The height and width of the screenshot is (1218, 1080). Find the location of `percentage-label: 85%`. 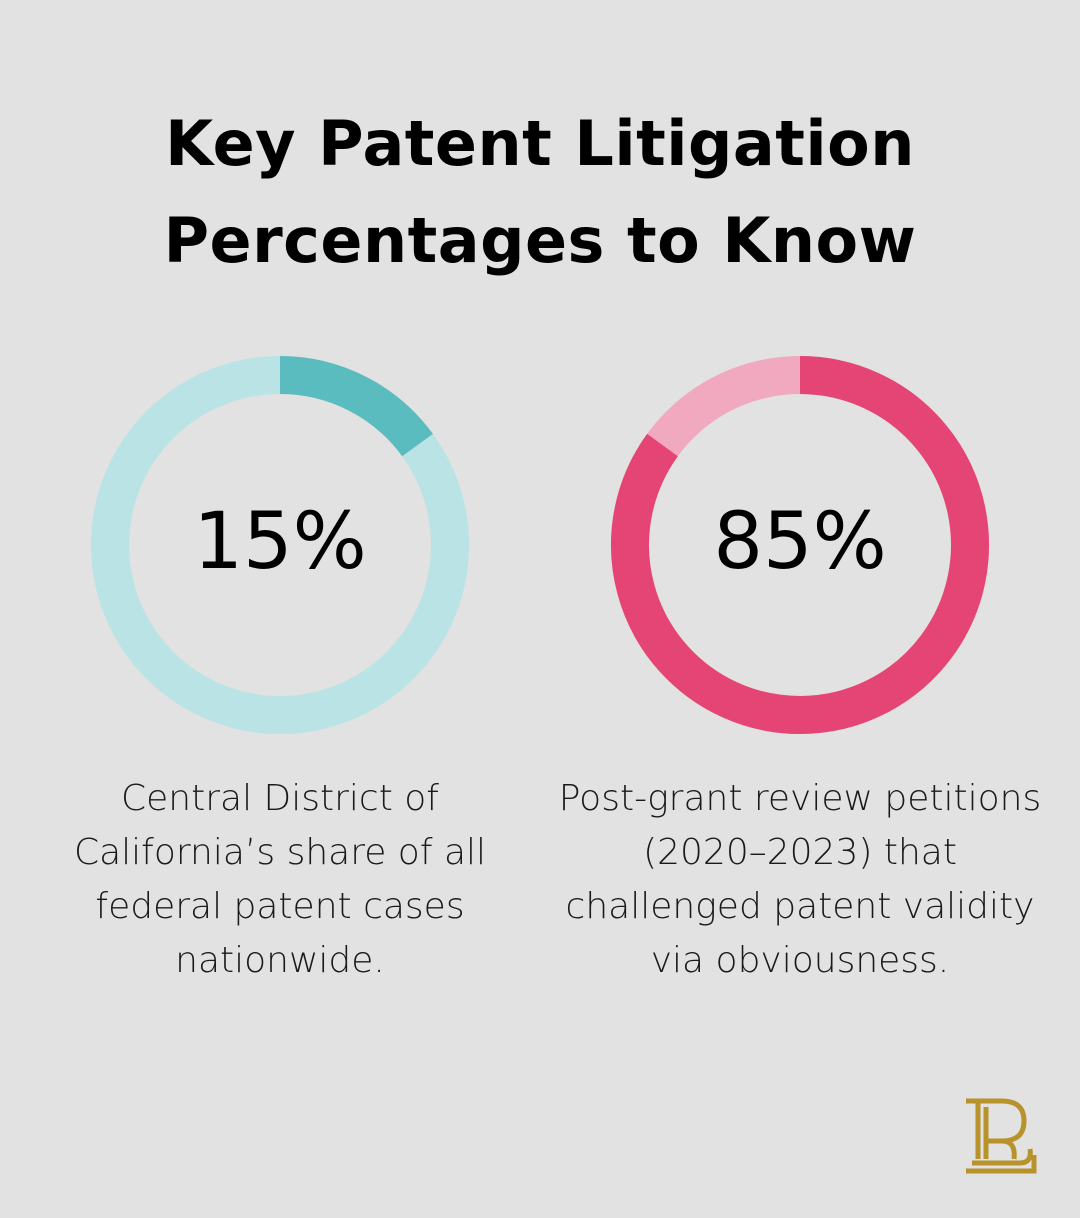

percentage-label: 85% is located at coordinates (800, 542).